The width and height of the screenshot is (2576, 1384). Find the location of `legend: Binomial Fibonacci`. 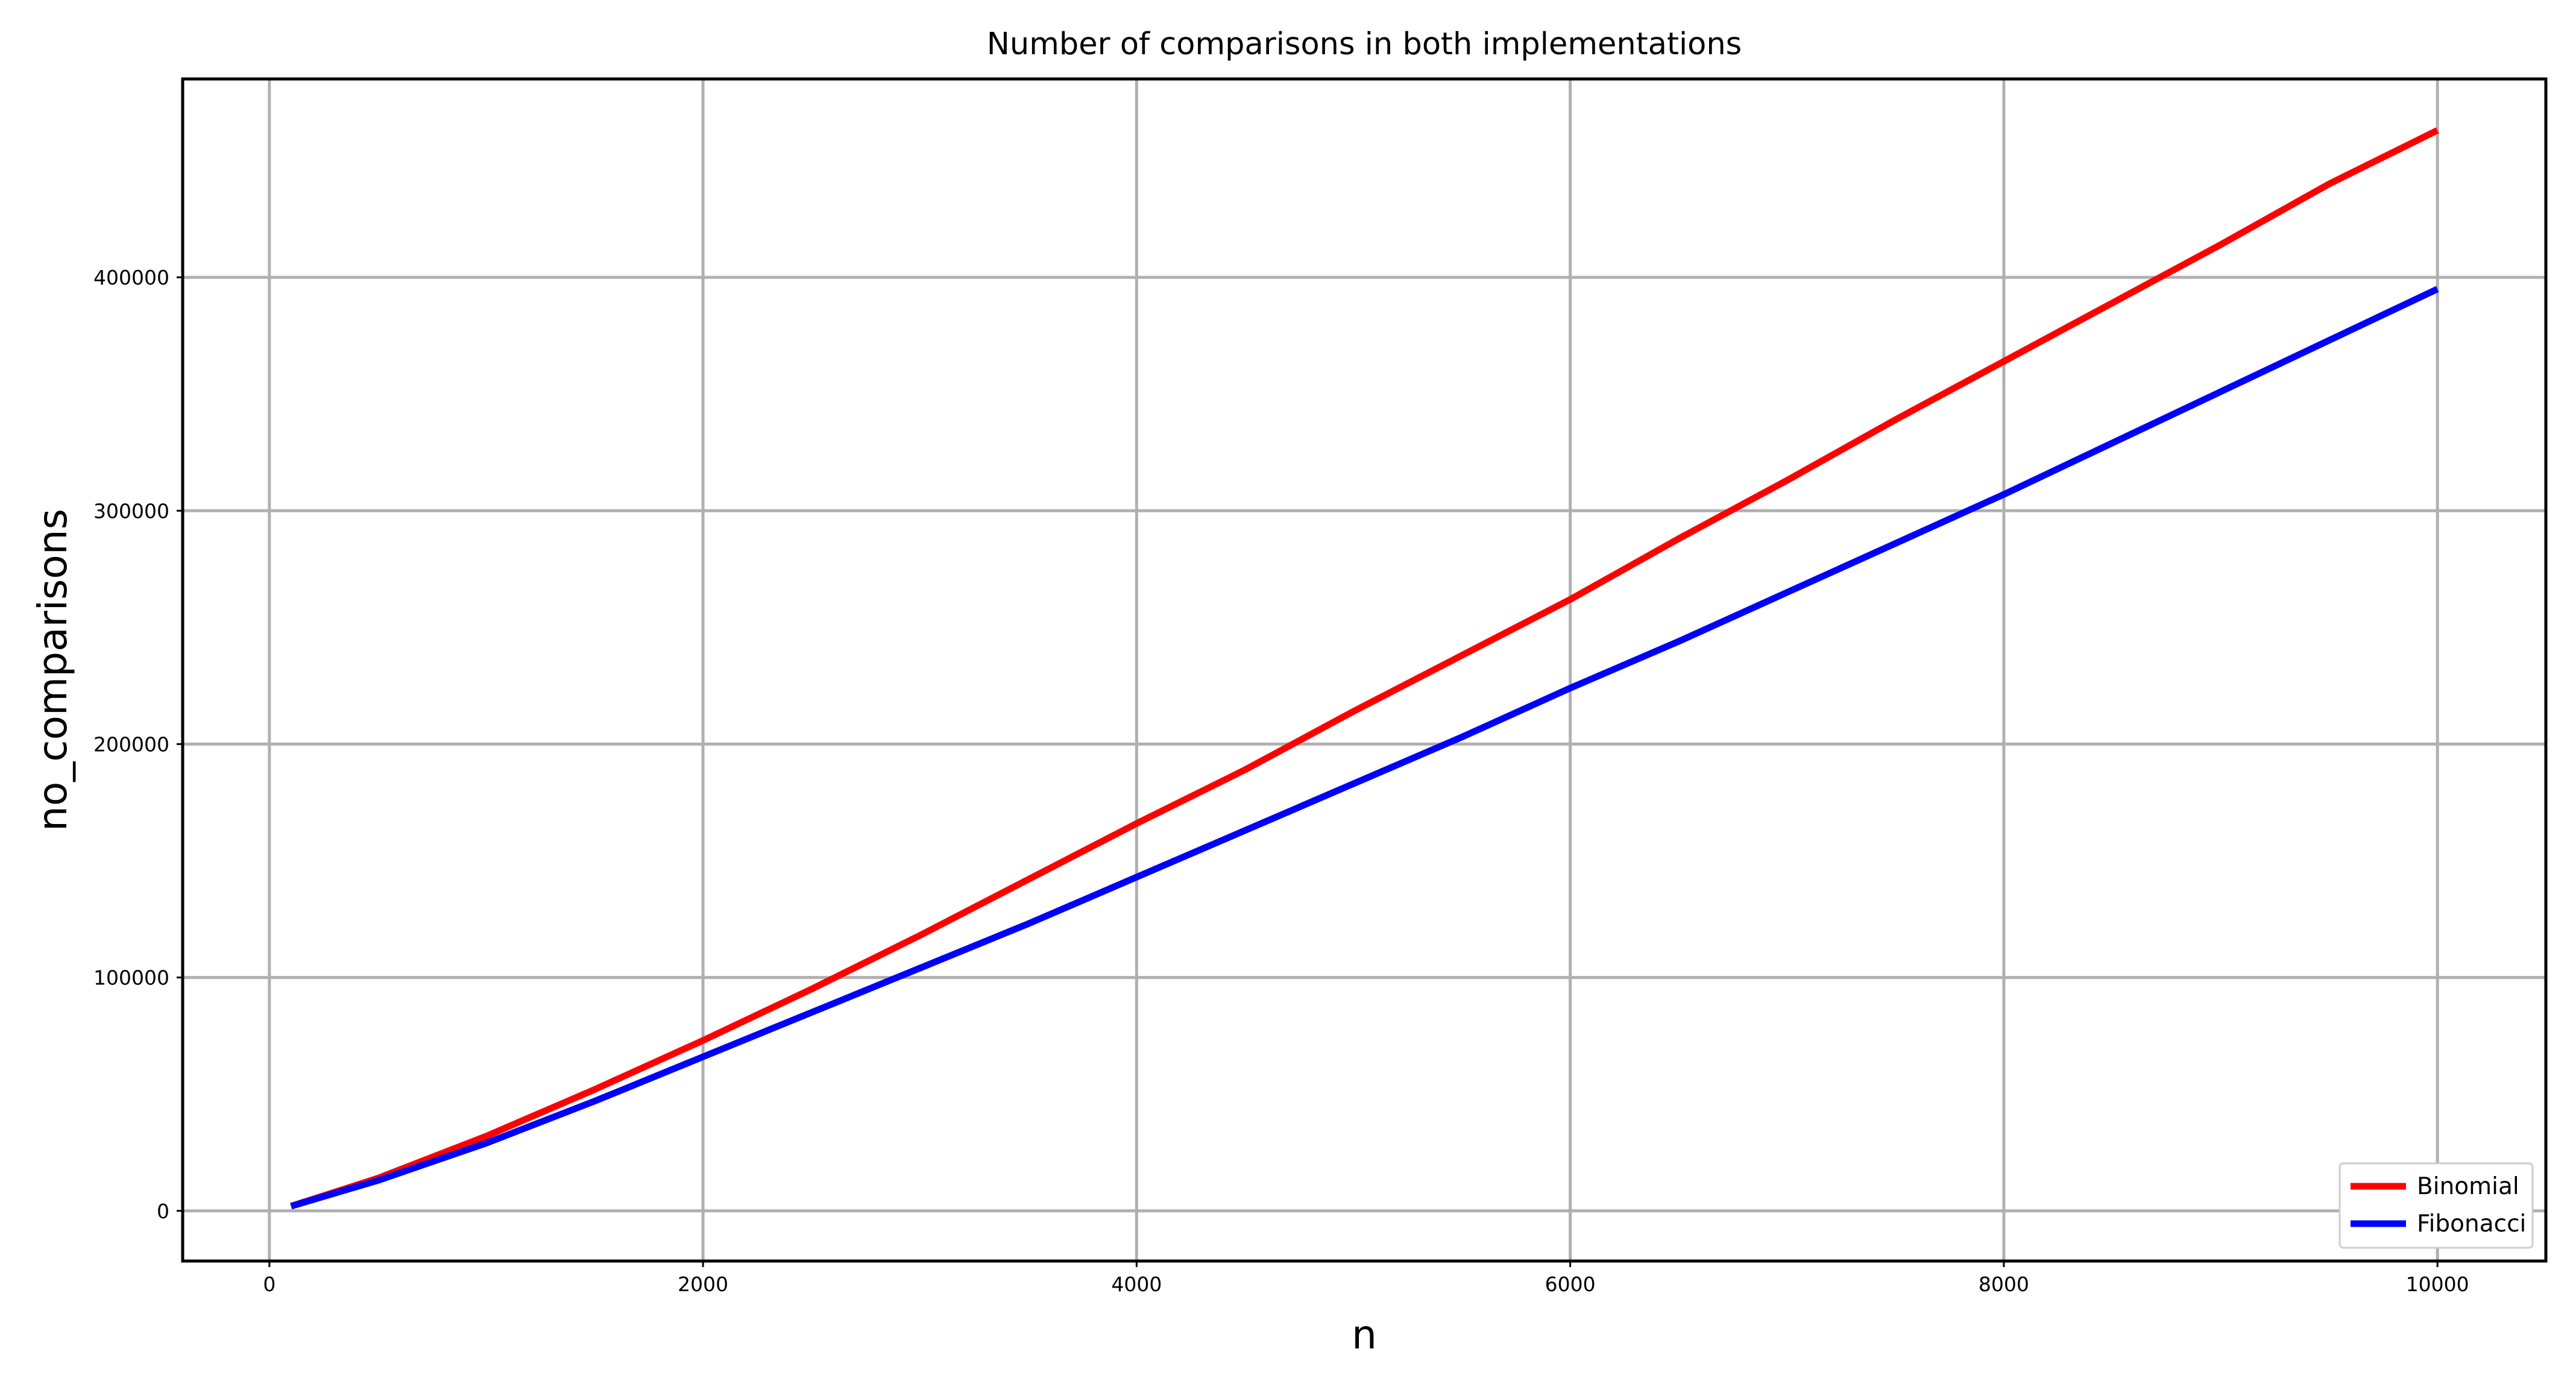

legend: Binomial Fibonacci is located at coordinates (2436, 1205).